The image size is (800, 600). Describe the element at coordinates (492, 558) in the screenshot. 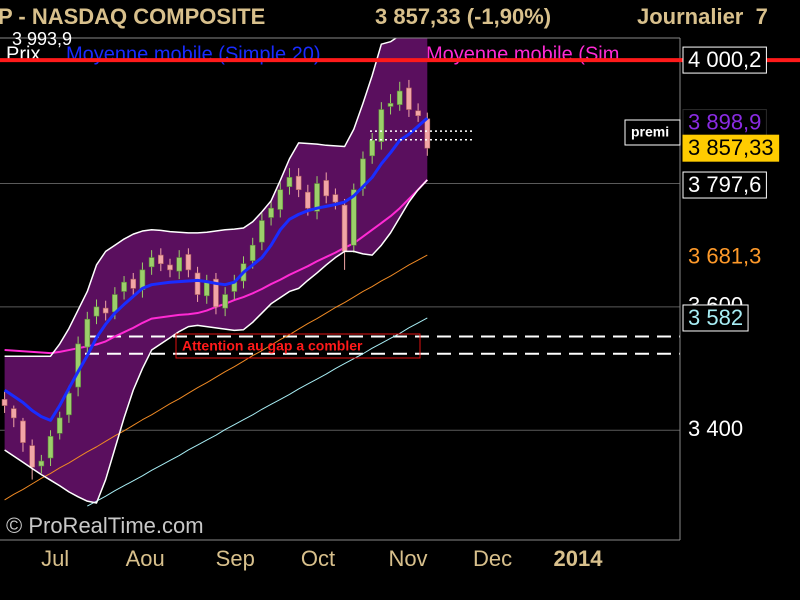

I see `x-tick-label: Dec` at that location.